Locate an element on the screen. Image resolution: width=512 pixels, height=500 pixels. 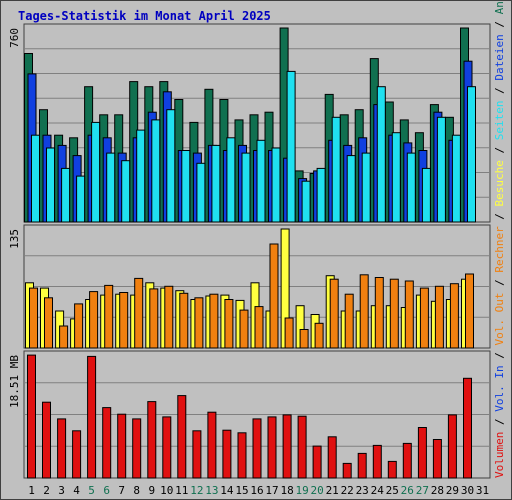
x-tick-label: 16 is located at coordinates (256, 490).